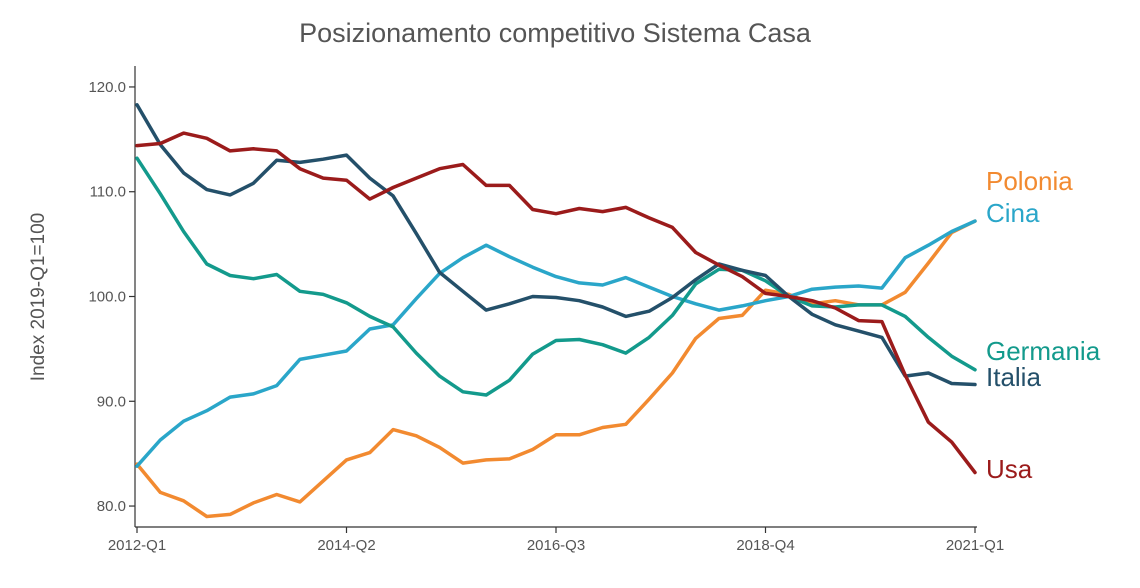 Image resolution: width=1140 pixels, height=588 pixels. I want to click on x-axis-ticks: 2012-Q1 2014-Q2 2016-Q3 2018-Q4 2021-Q1, so click(556, 540).